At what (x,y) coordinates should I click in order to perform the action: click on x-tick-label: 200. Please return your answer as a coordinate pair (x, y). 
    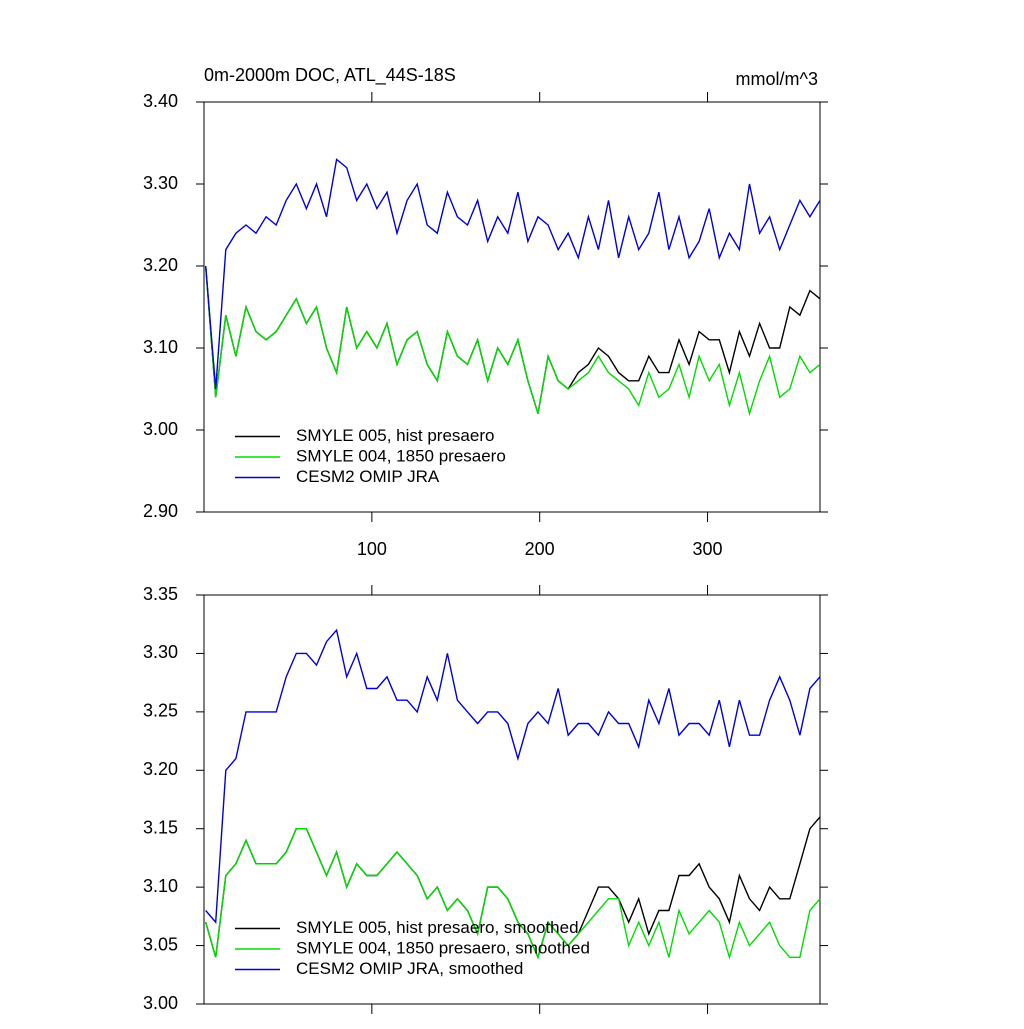
    Looking at the image, I should click on (540, 549).